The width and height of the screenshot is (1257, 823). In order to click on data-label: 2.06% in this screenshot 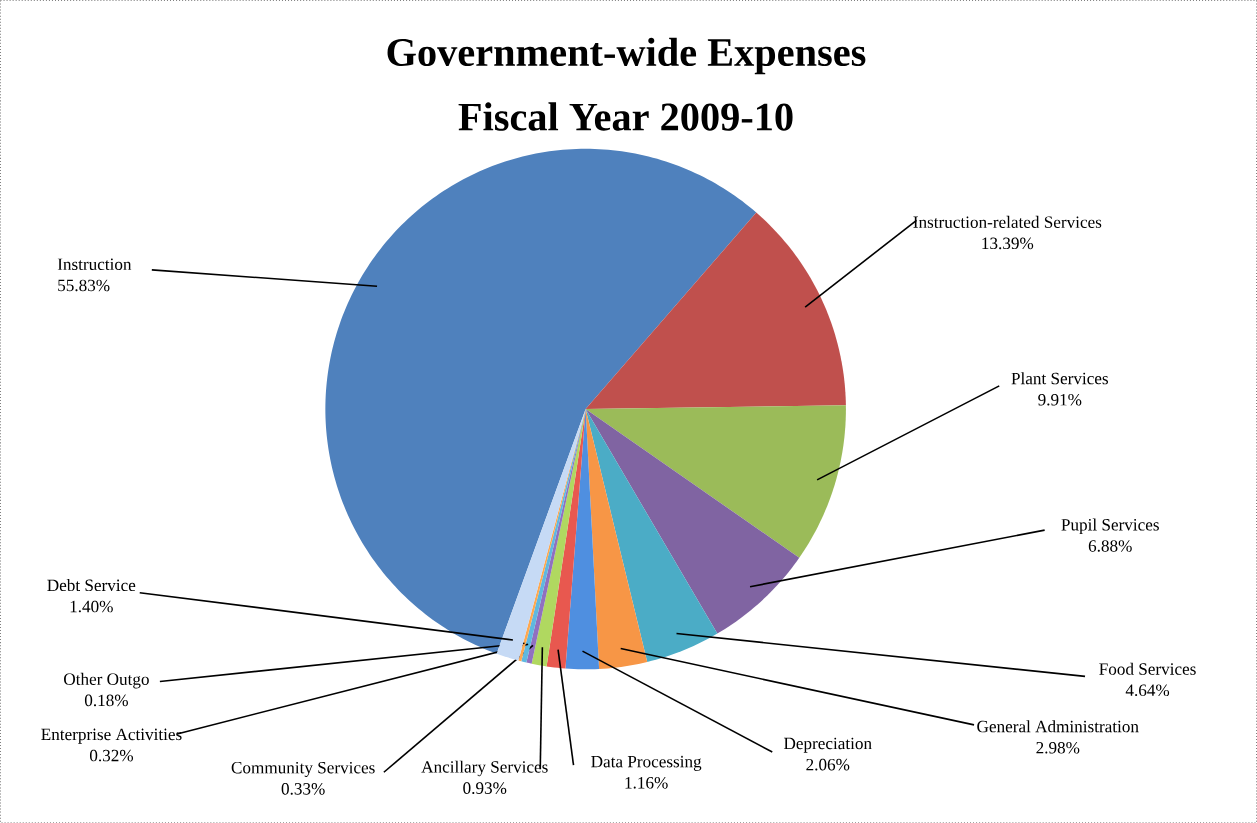, I will do `click(828, 764)`.